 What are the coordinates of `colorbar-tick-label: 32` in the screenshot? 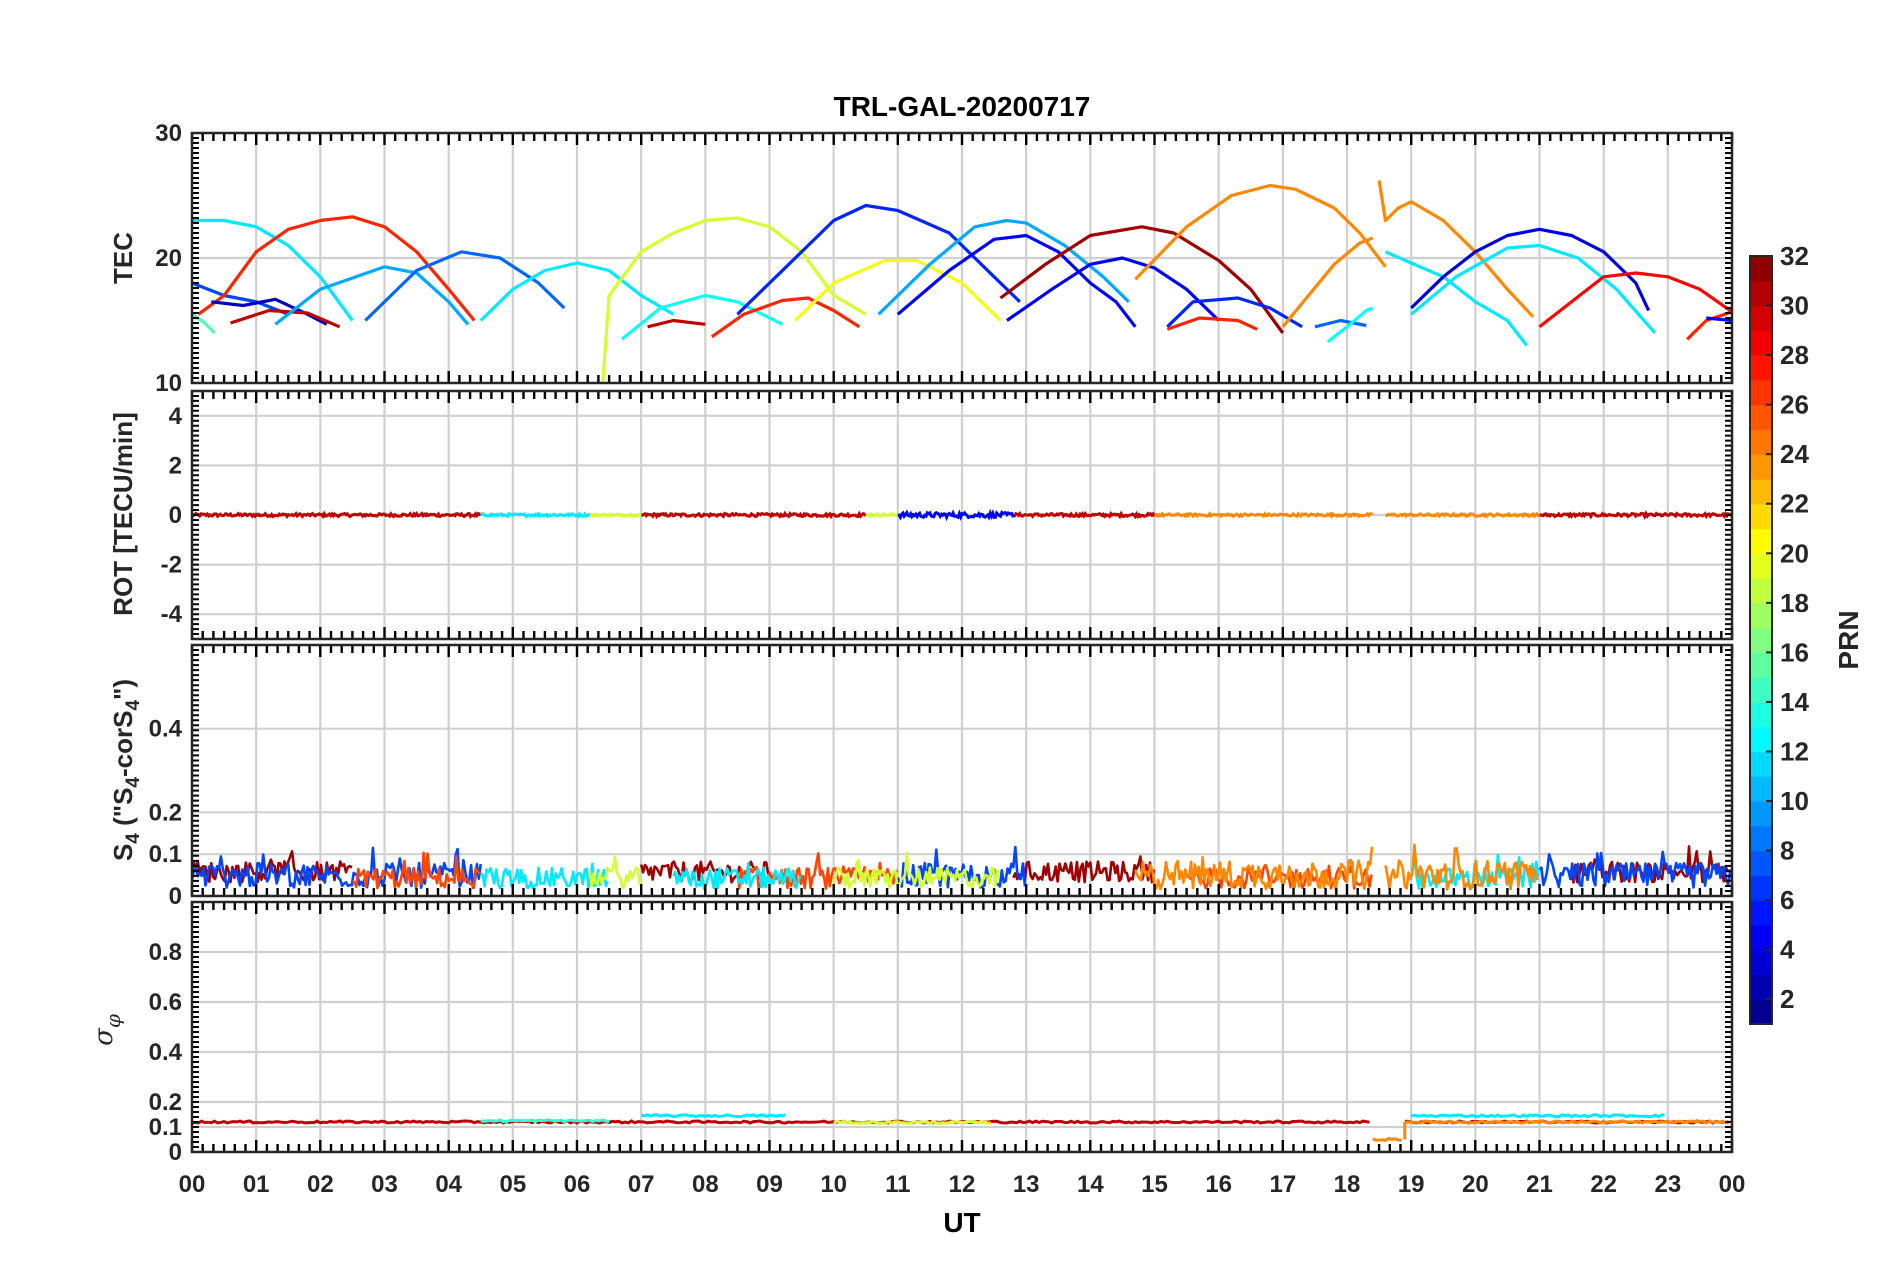 It's located at (1794, 256).